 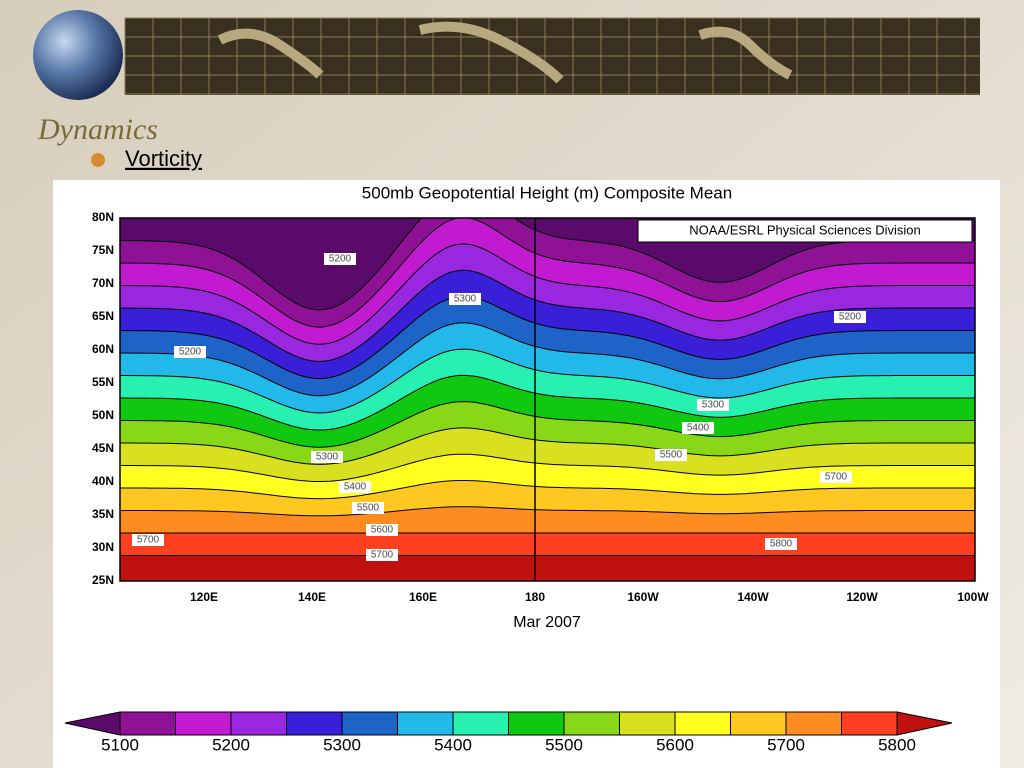 I want to click on lon-label: 120E, so click(x=204, y=597).